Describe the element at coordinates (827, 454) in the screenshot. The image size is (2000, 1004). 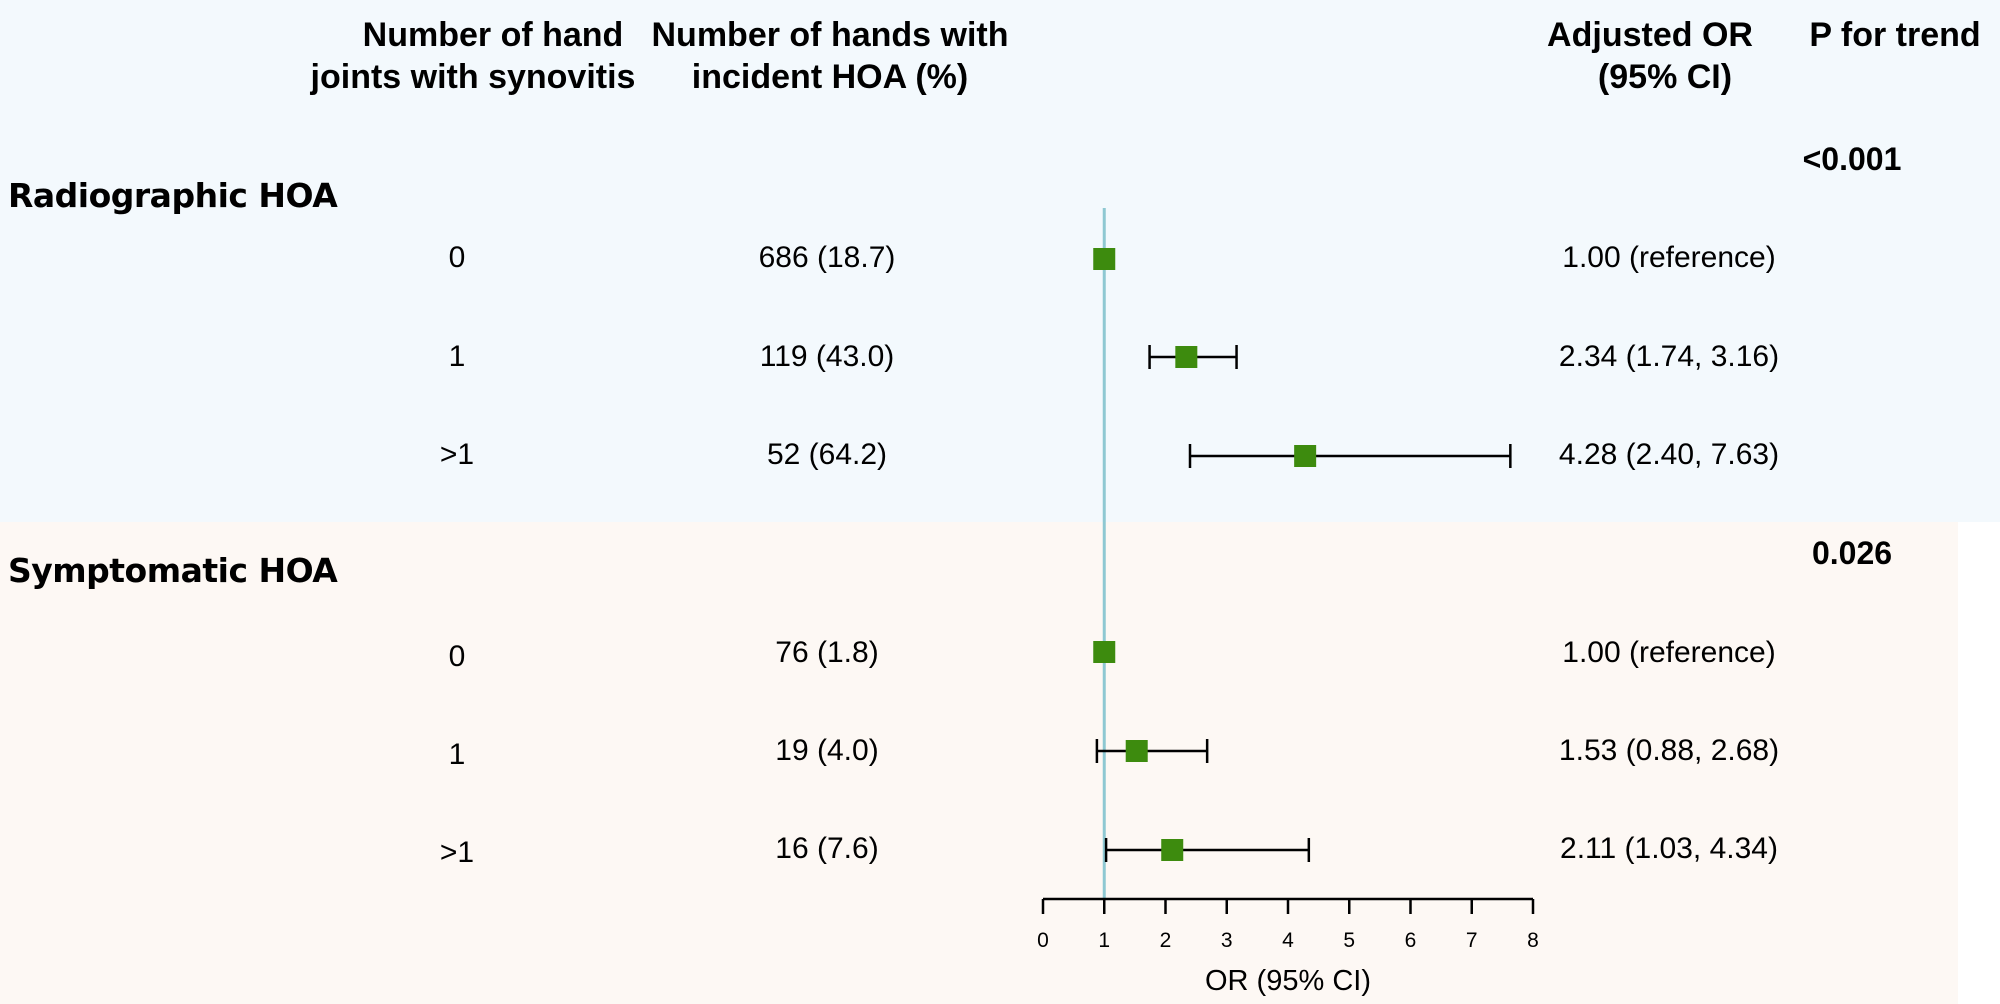
I see `row-radiographic-2-incident: 52 (64.2)` at that location.